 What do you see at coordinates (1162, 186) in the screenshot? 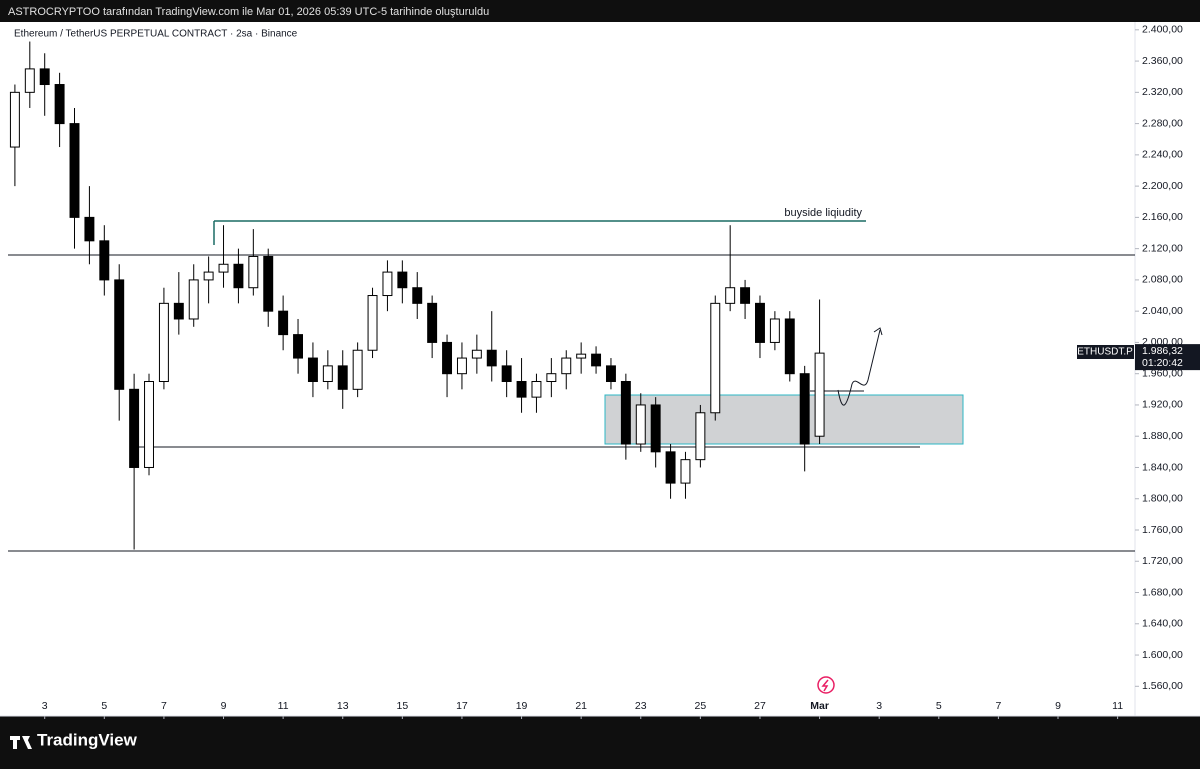
I see `y-tick-label: 2.200,00` at bounding box center [1162, 186].